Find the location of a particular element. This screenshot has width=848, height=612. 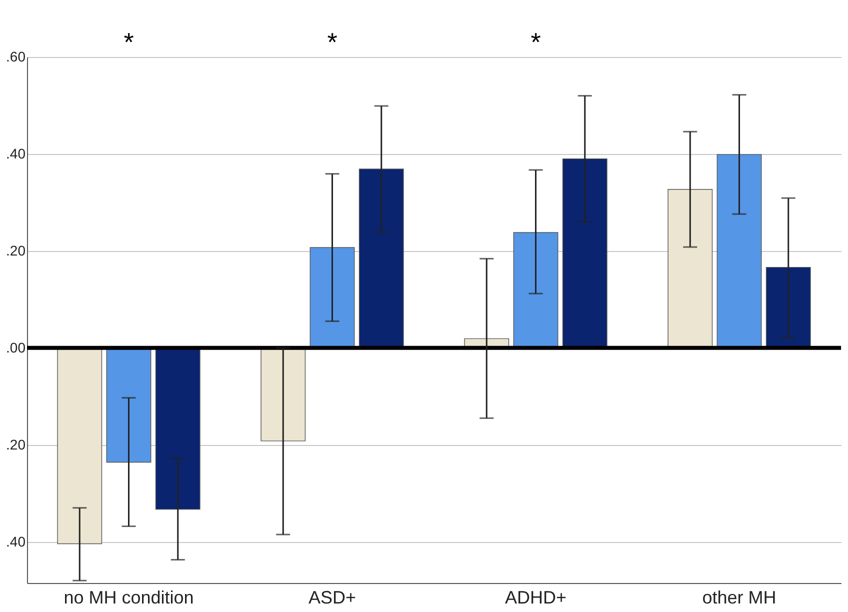

x-tick-label: ASD+ is located at coordinates (332, 598).